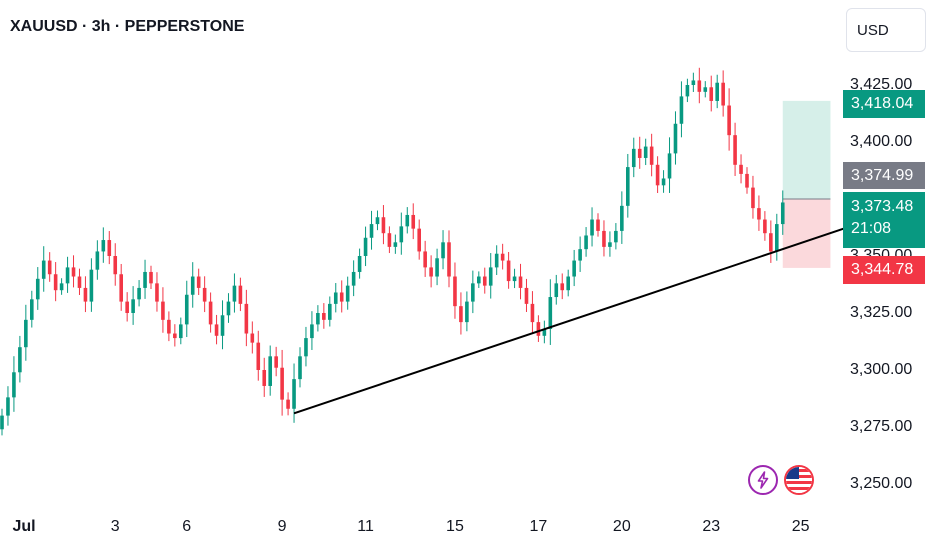 This screenshot has width=932, height=550. Describe the element at coordinates (881, 483) in the screenshot. I see `y-axis-tick-label: 3,250.00` at that location.